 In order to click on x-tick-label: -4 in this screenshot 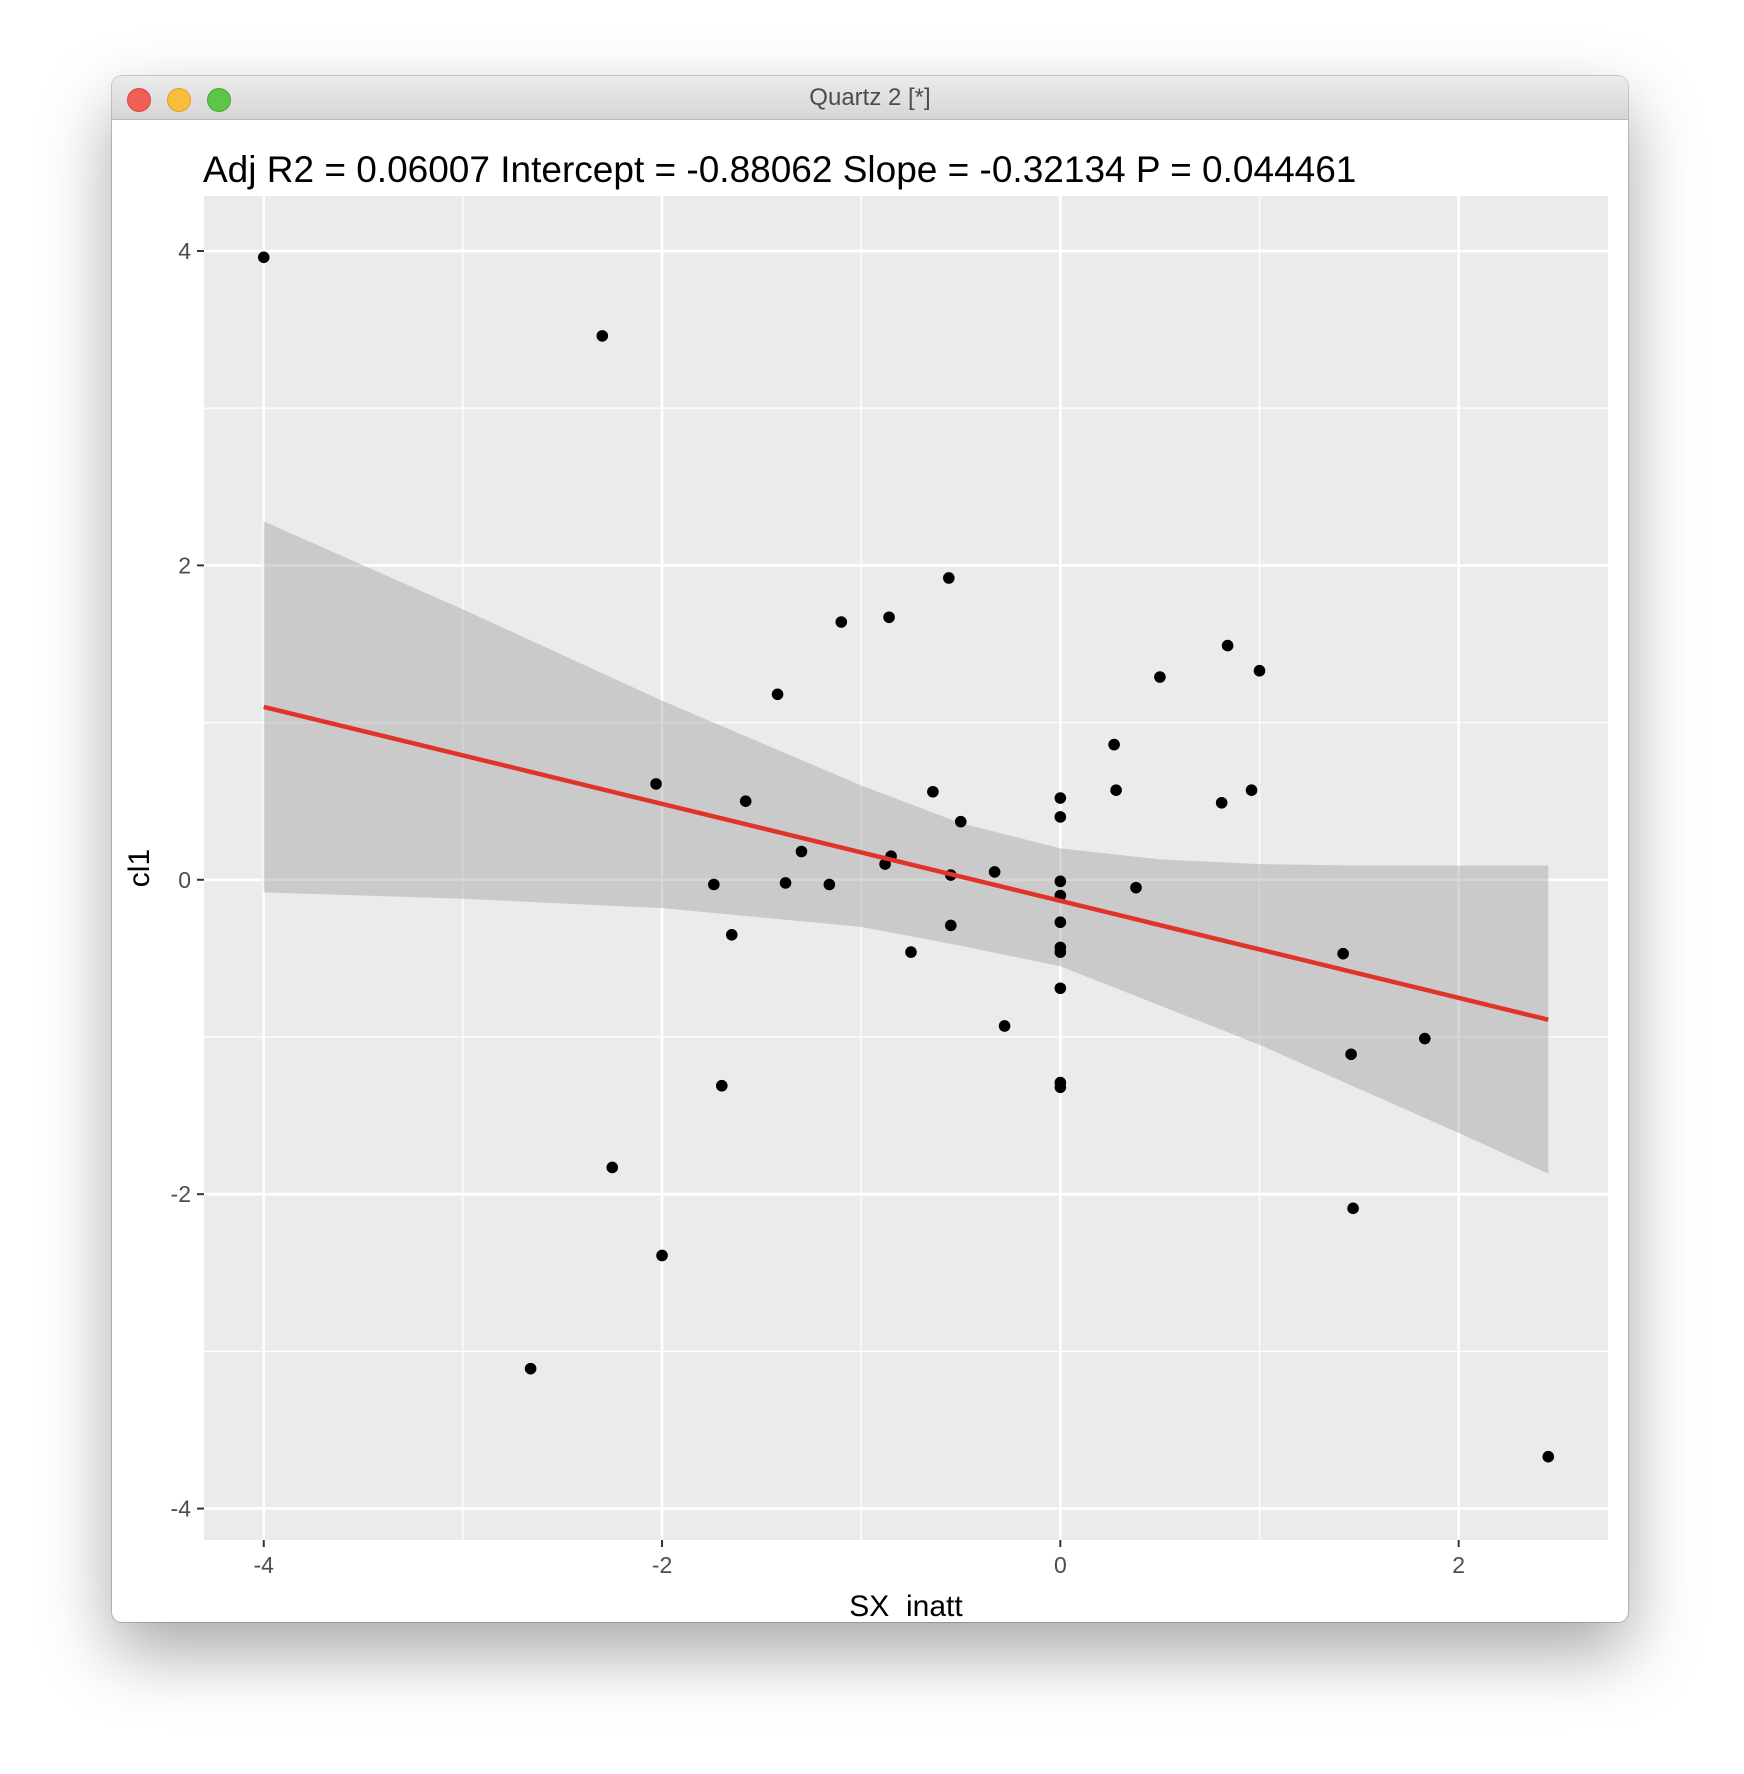, I will do `click(264, 1565)`.